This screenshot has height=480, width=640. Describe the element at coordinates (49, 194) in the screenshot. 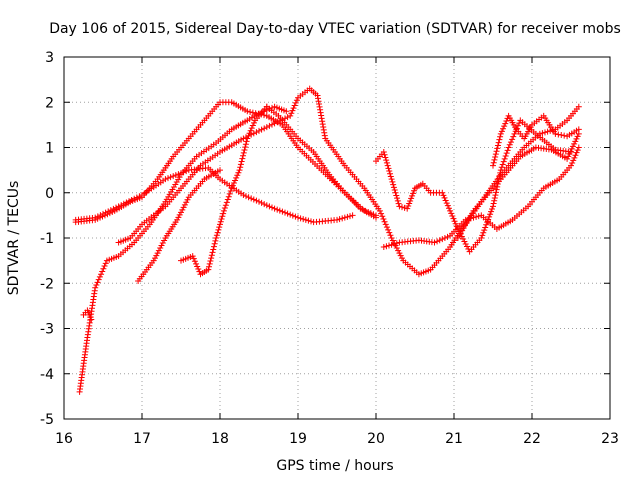

I see `y-tick-label: 0` at that location.